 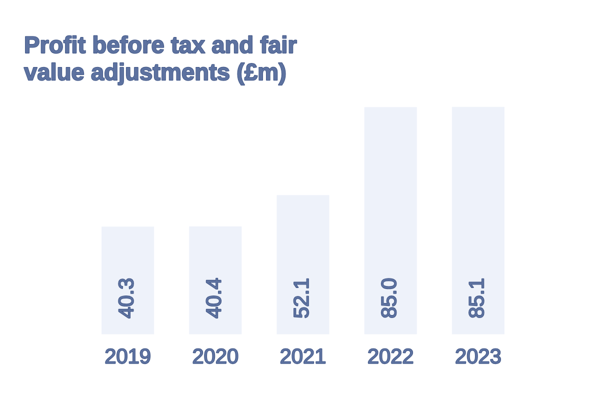 What do you see at coordinates (213, 298) in the screenshot?
I see `data-label: 40.4` at bounding box center [213, 298].